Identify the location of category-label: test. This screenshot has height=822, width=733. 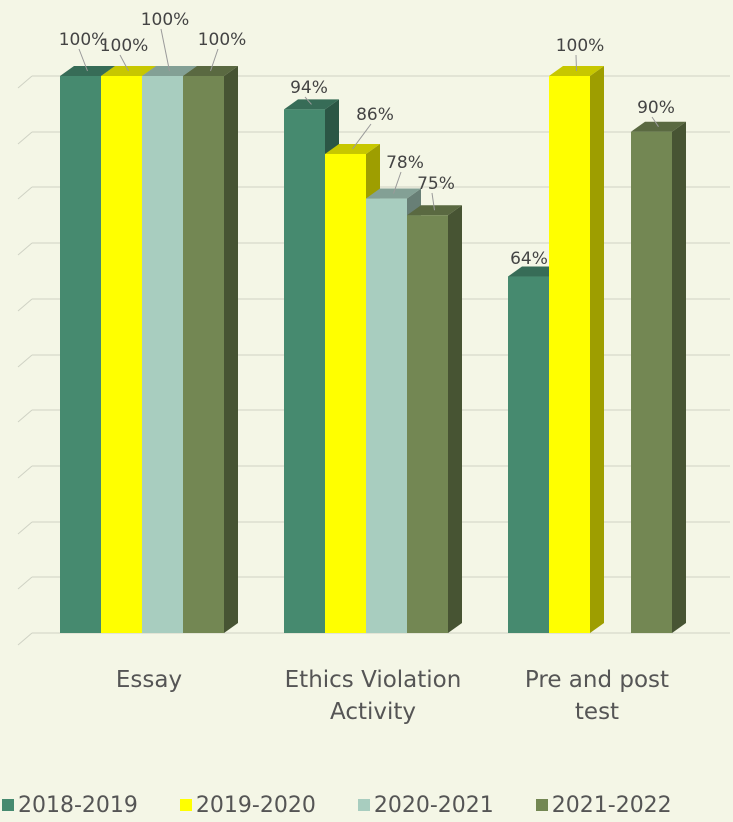
(597, 712).